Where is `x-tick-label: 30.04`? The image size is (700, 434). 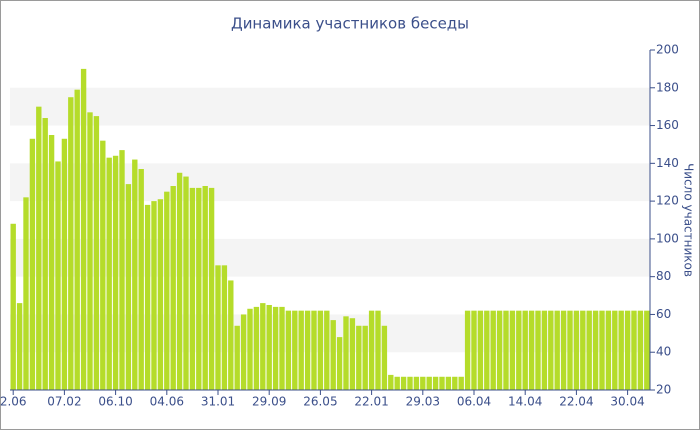 x-tick-label: 30.04 is located at coordinates (627, 402).